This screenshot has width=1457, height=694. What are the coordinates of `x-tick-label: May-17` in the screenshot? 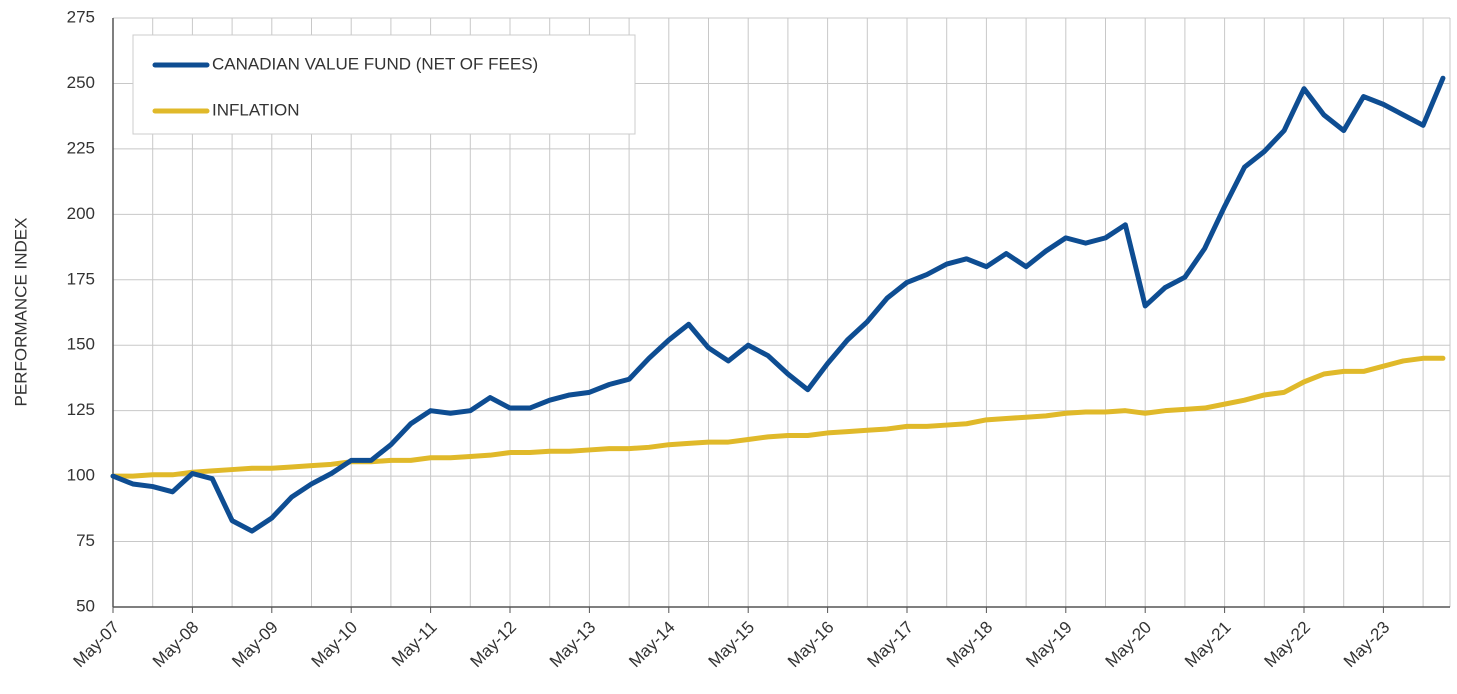 It's located at (890, 645).